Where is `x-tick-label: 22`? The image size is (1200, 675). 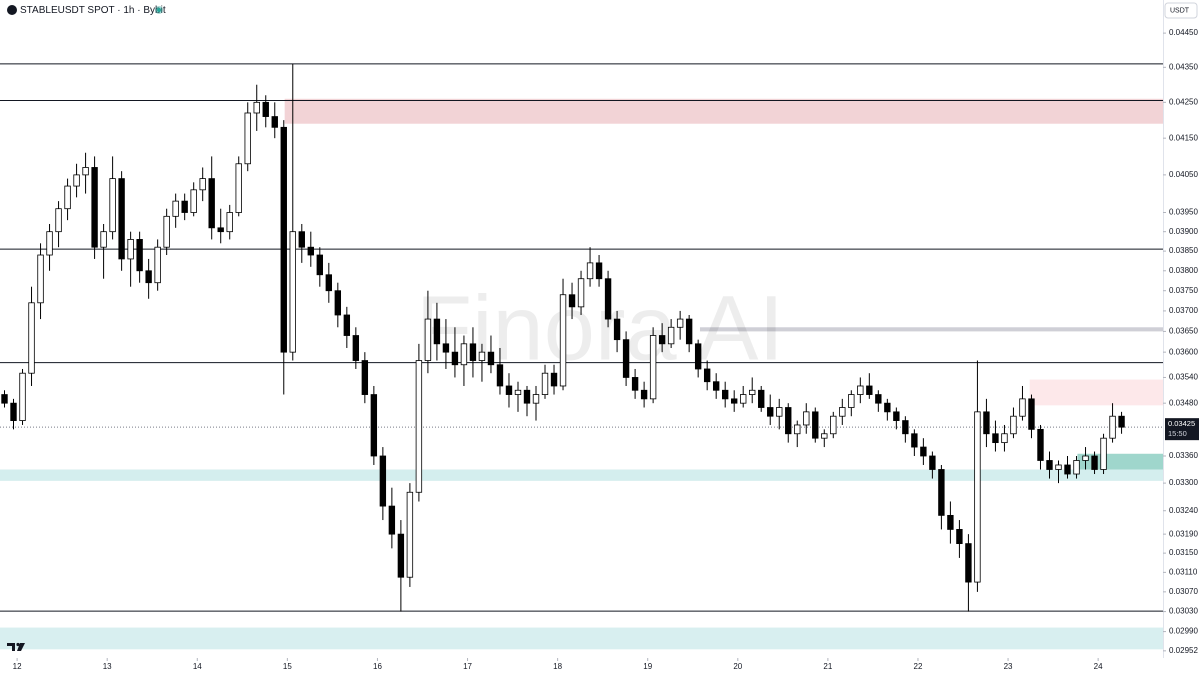
x-tick-label: 22 is located at coordinates (918, 666).